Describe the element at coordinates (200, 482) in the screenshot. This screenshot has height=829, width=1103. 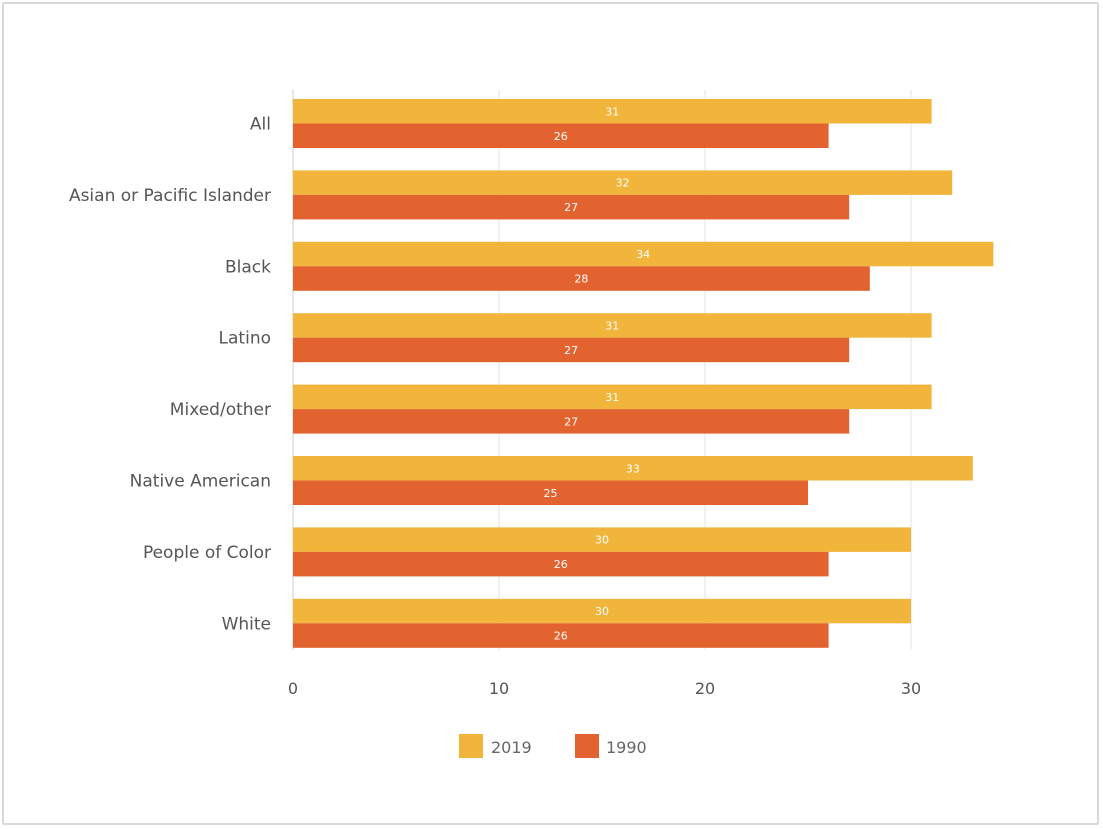
I see `category-label: Native American` at that location.